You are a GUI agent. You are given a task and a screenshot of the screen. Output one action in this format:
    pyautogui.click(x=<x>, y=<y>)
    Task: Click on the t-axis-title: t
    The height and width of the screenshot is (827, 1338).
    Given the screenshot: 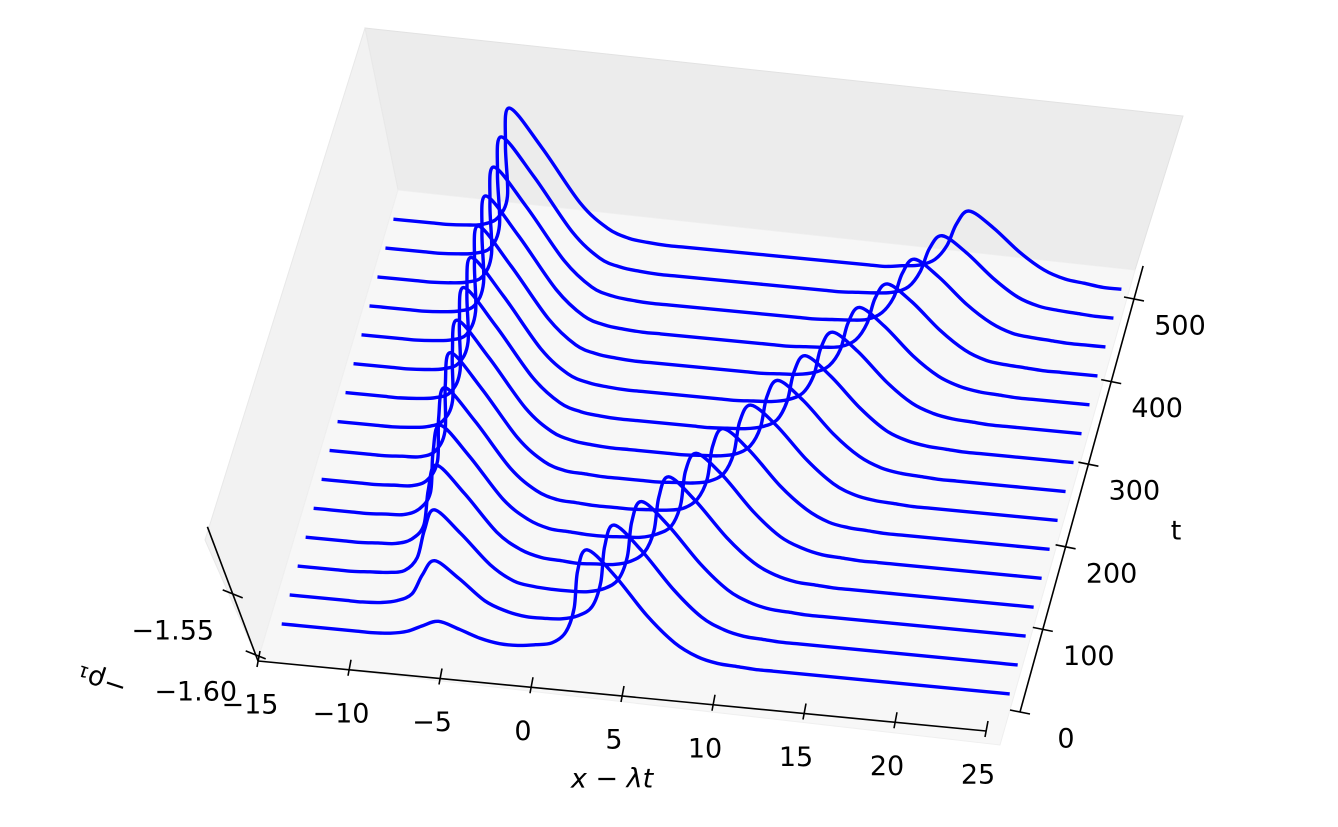 What is the action you would take?
    pyautogui.click(x=1176, y=531)
    